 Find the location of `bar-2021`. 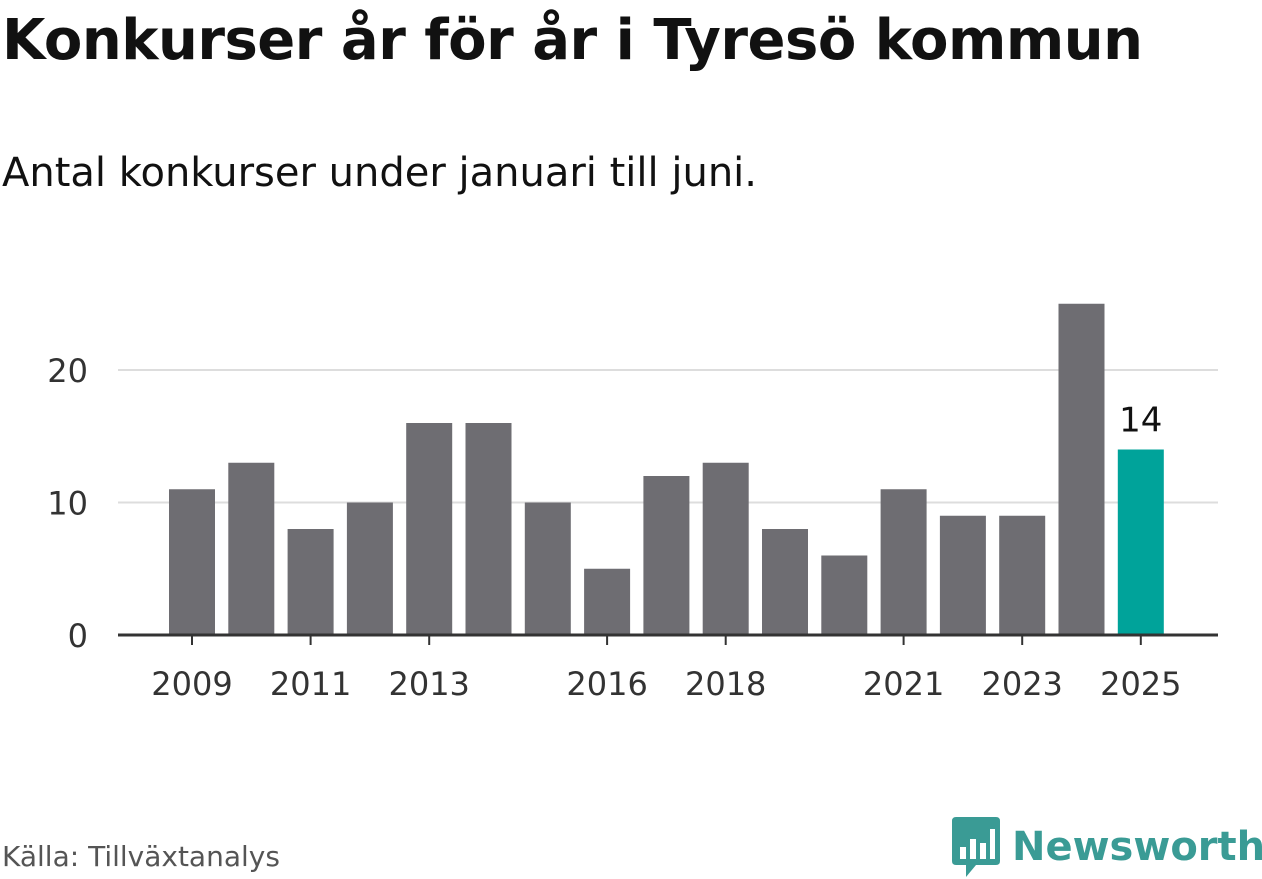

bar-2021 is located at coordinates (903, 562).